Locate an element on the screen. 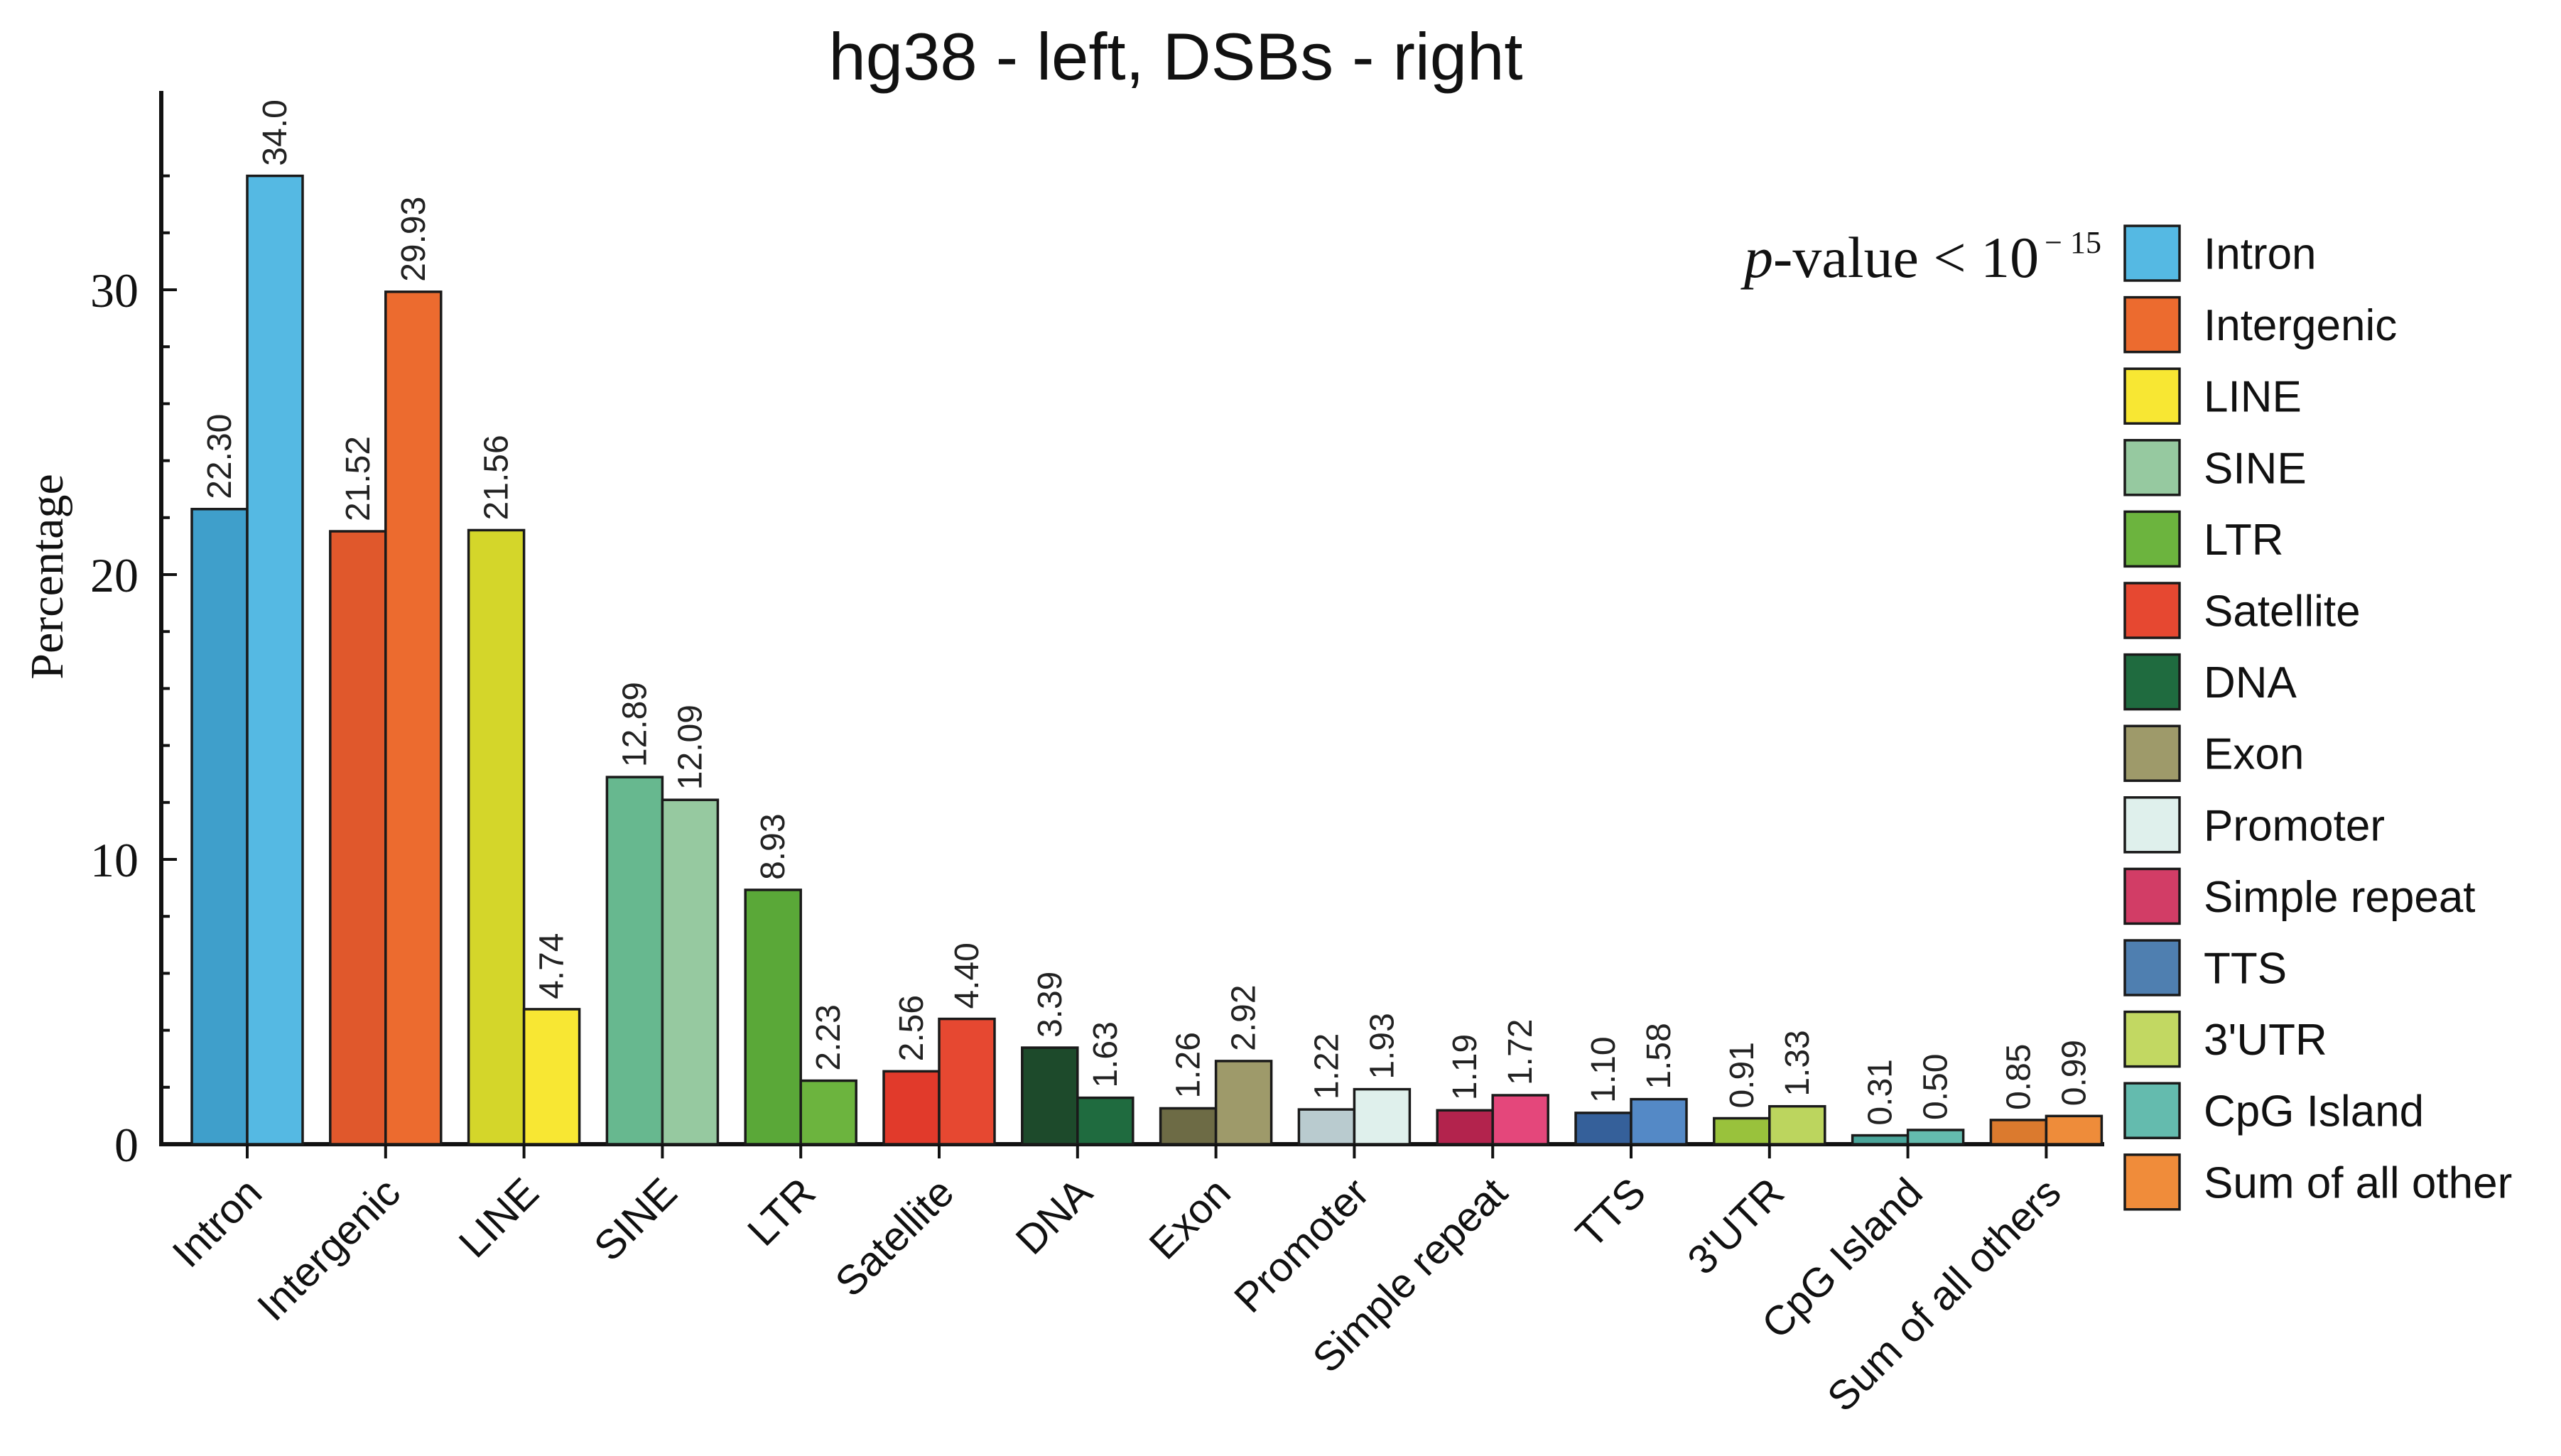 The width and height of the screenshot is (2561, 1456). x-tick-label-intergenic: Intergenic is located at coordinates (329, 1249).